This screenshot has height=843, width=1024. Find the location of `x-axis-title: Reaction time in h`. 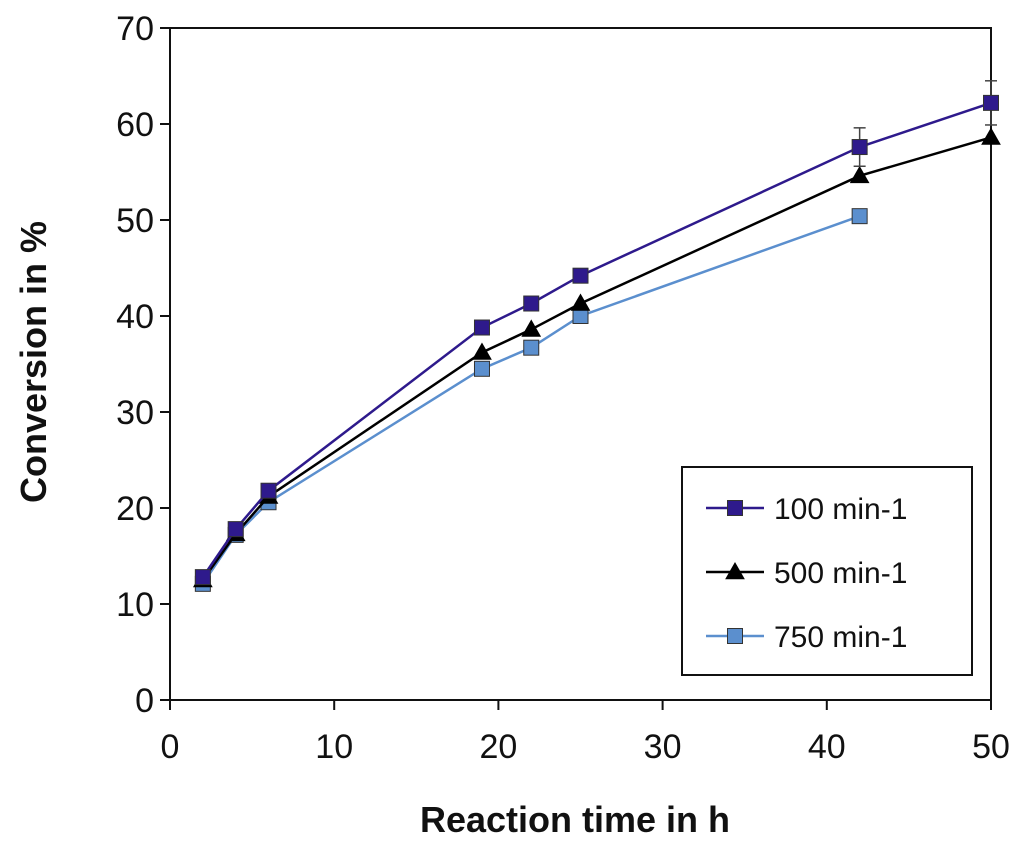

x-axis-title: Reaction time in h is located at coordinates (575, 819).